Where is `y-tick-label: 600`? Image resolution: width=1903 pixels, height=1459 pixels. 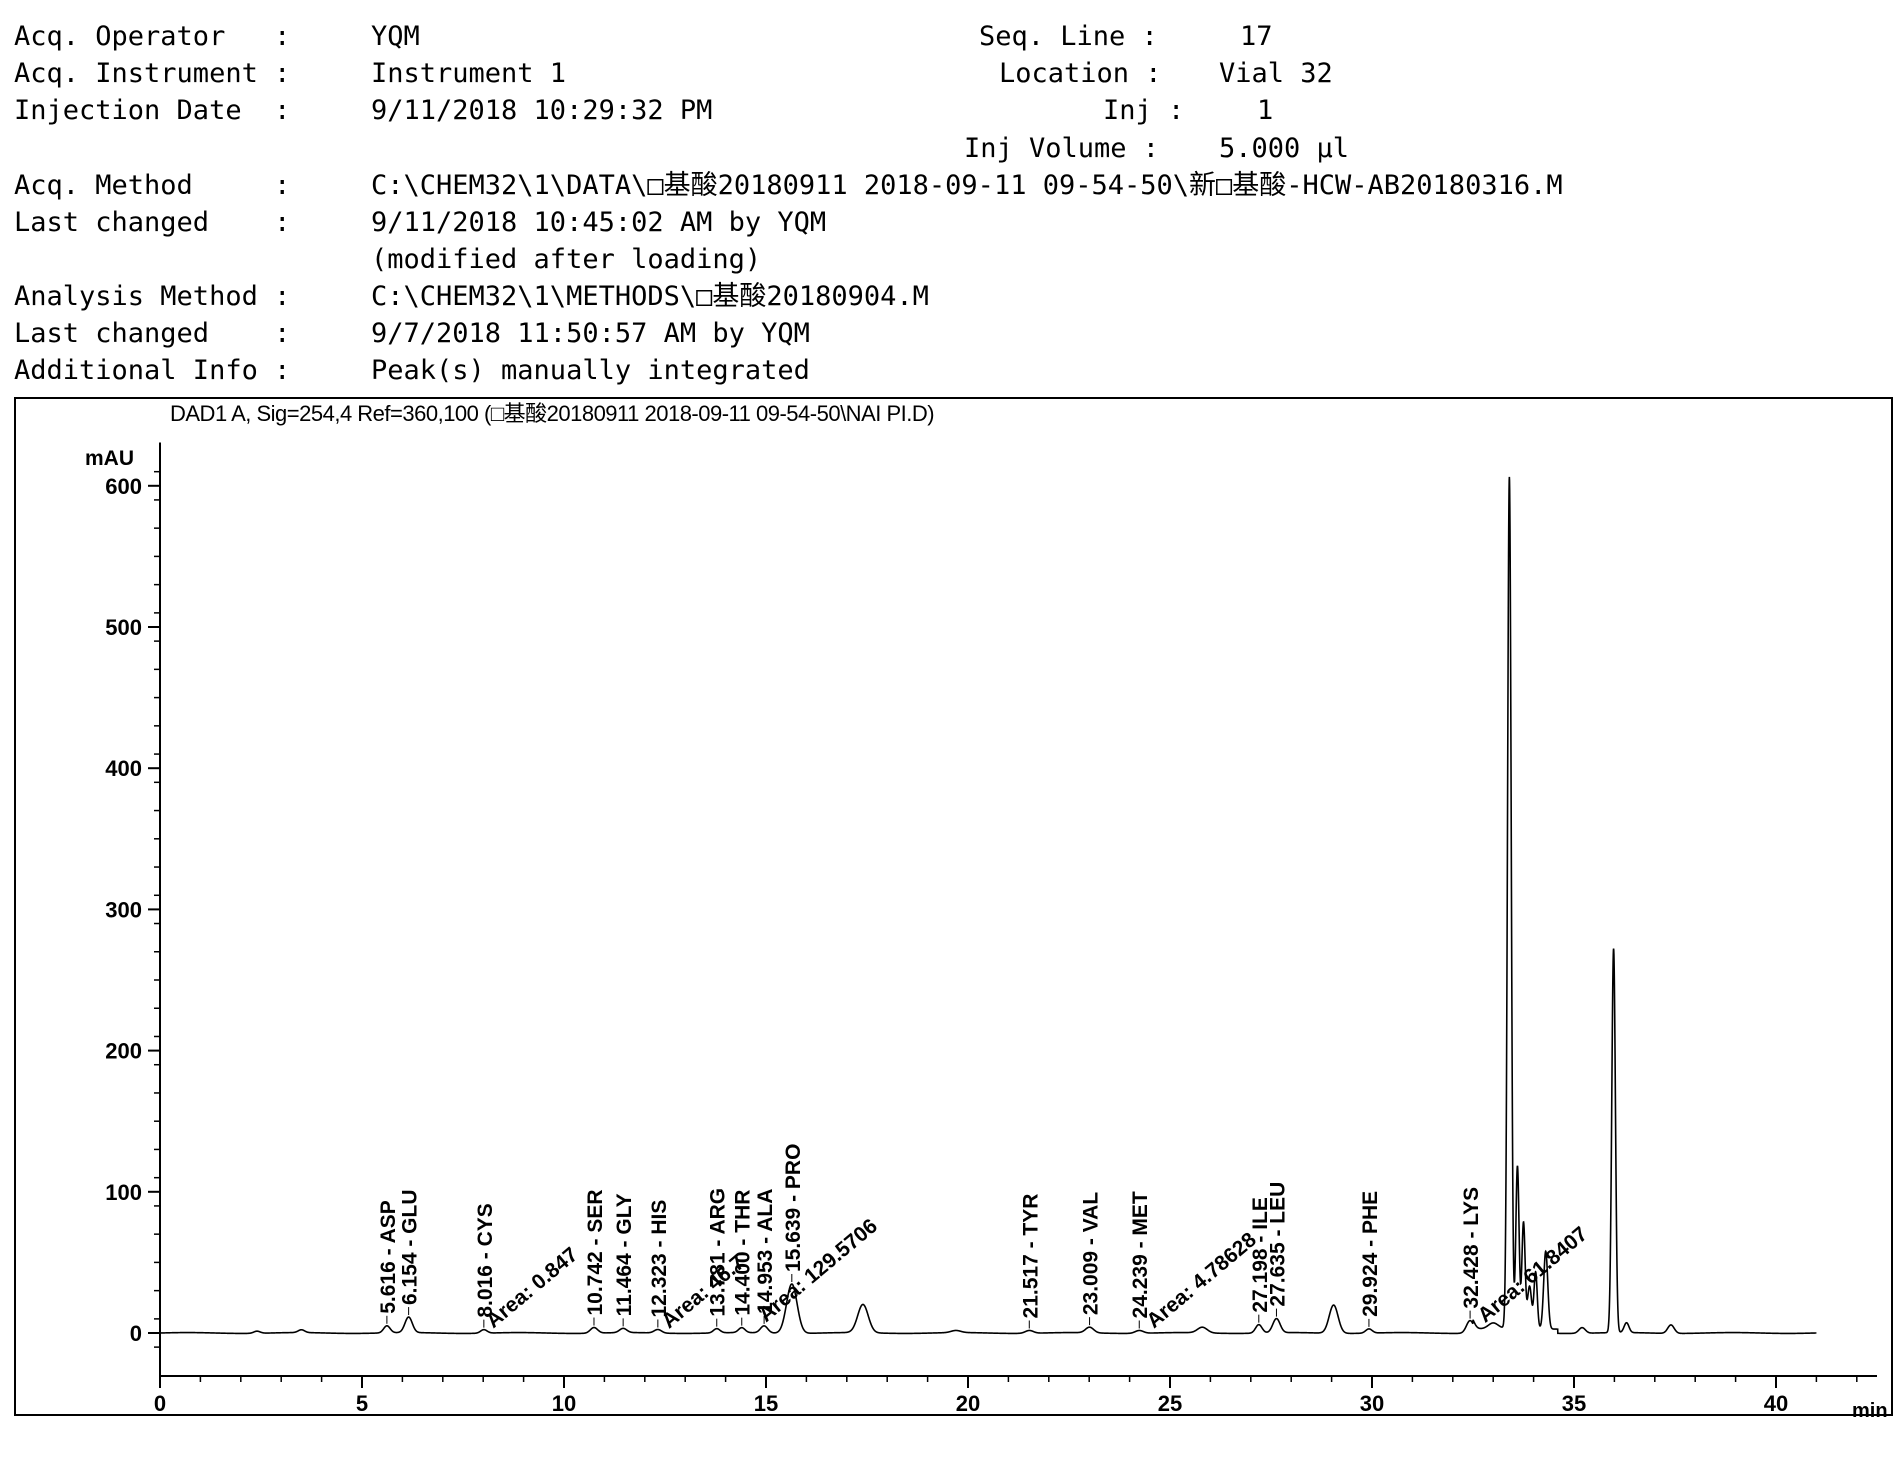
y-tick-label: 600 is located at coordinates (123, 486).